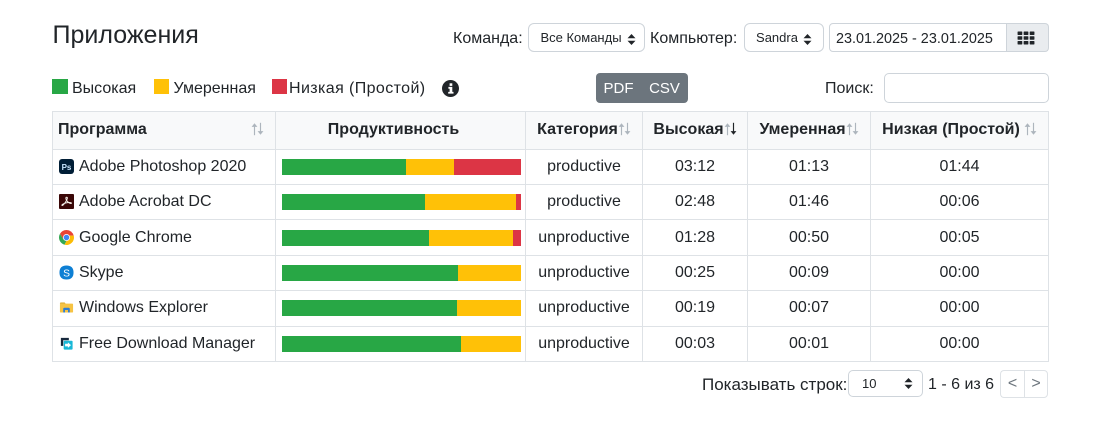 Image resolution: width=1110 pixels, height=440 pixels. I want to click on svg-text: S, so click(66, 273).